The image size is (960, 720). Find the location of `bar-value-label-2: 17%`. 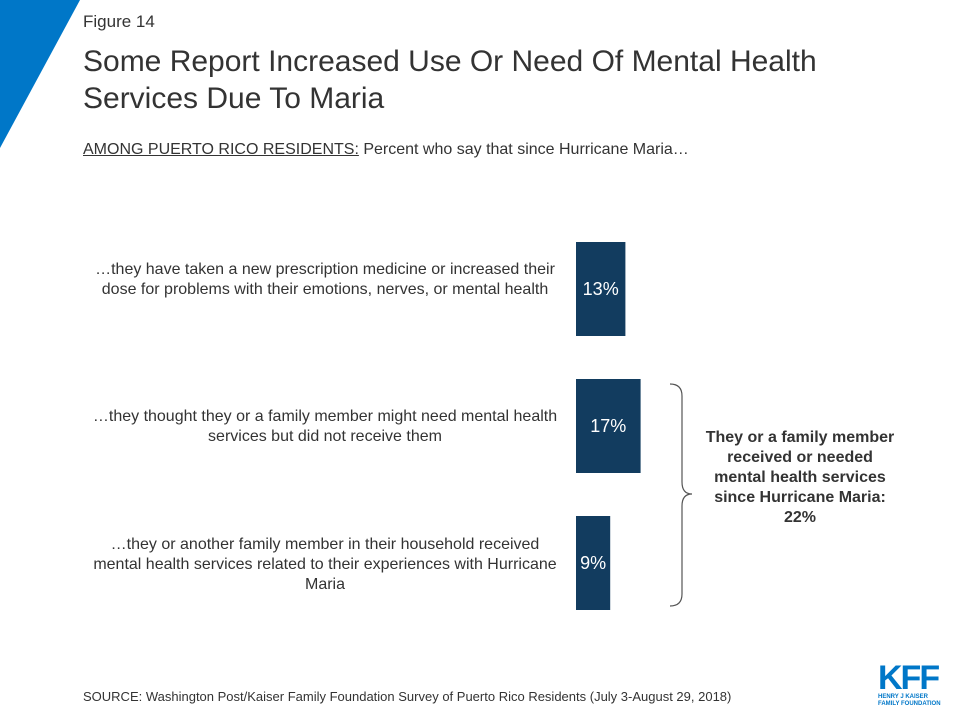

bar-value-label-2: 17% is located at coordinates (608, 426).